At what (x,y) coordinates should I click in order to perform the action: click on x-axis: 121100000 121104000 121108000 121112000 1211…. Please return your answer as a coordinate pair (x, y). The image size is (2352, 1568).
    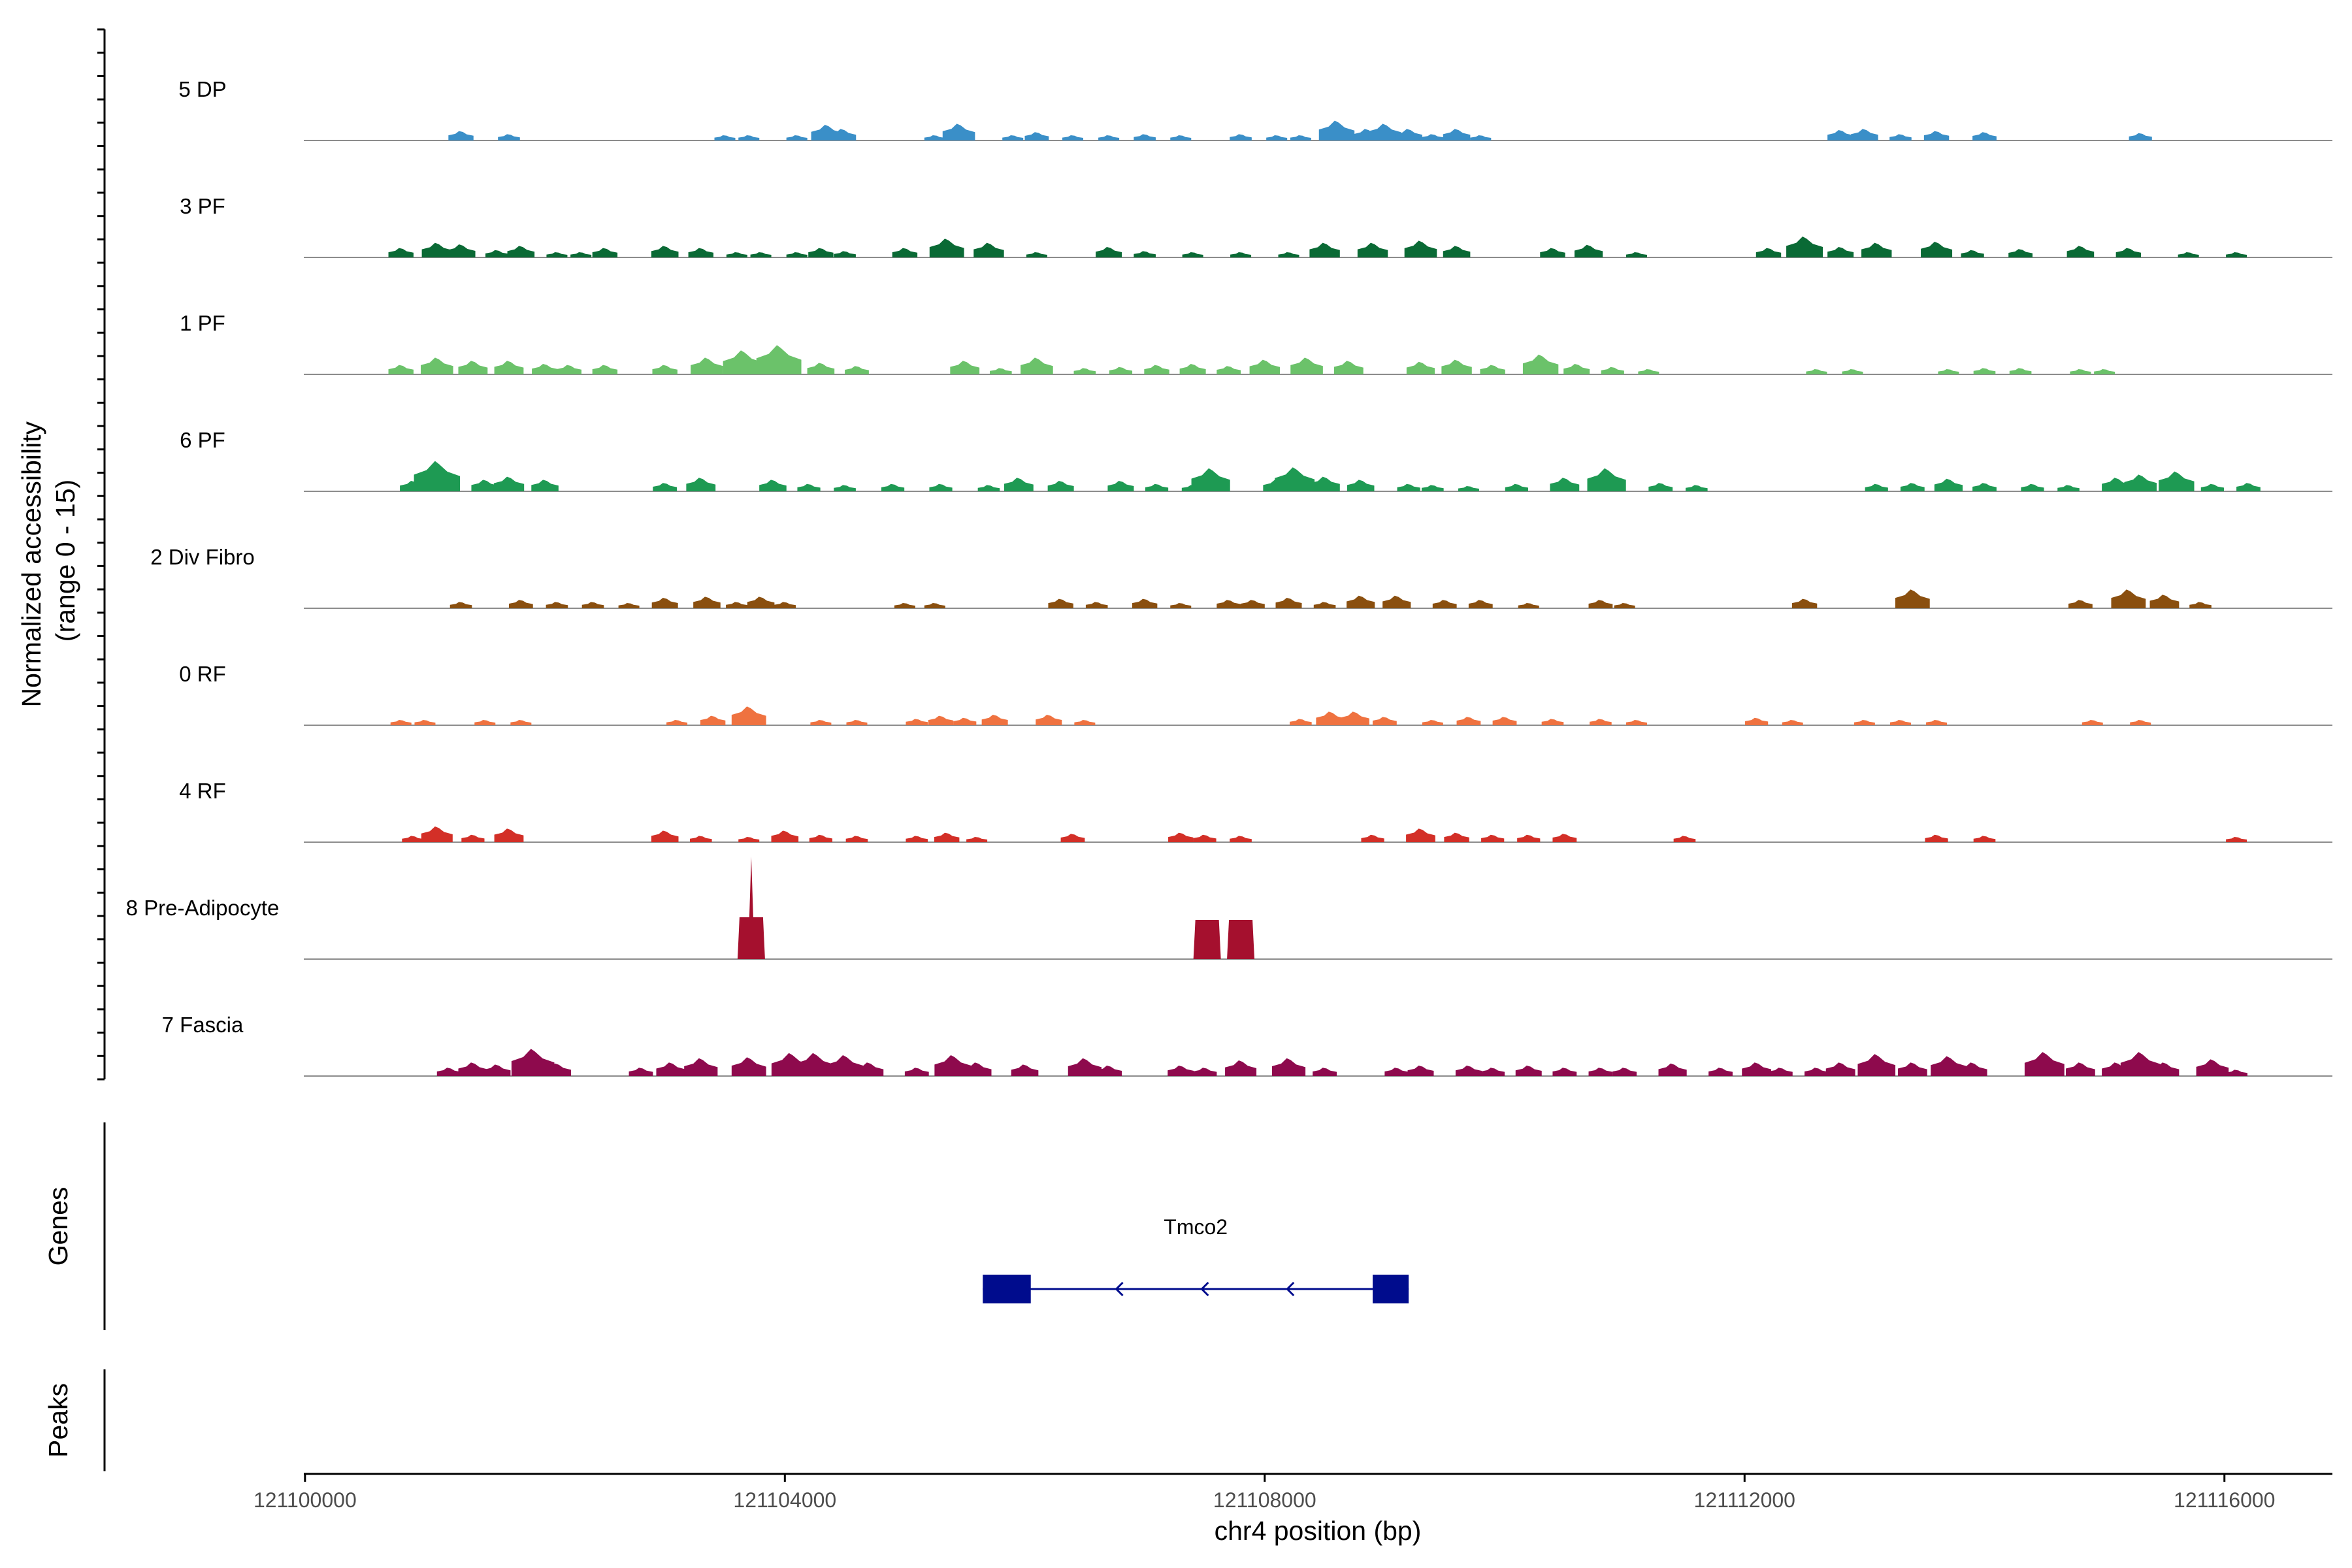
    Looking at the image, I should click on (1292, 1492).